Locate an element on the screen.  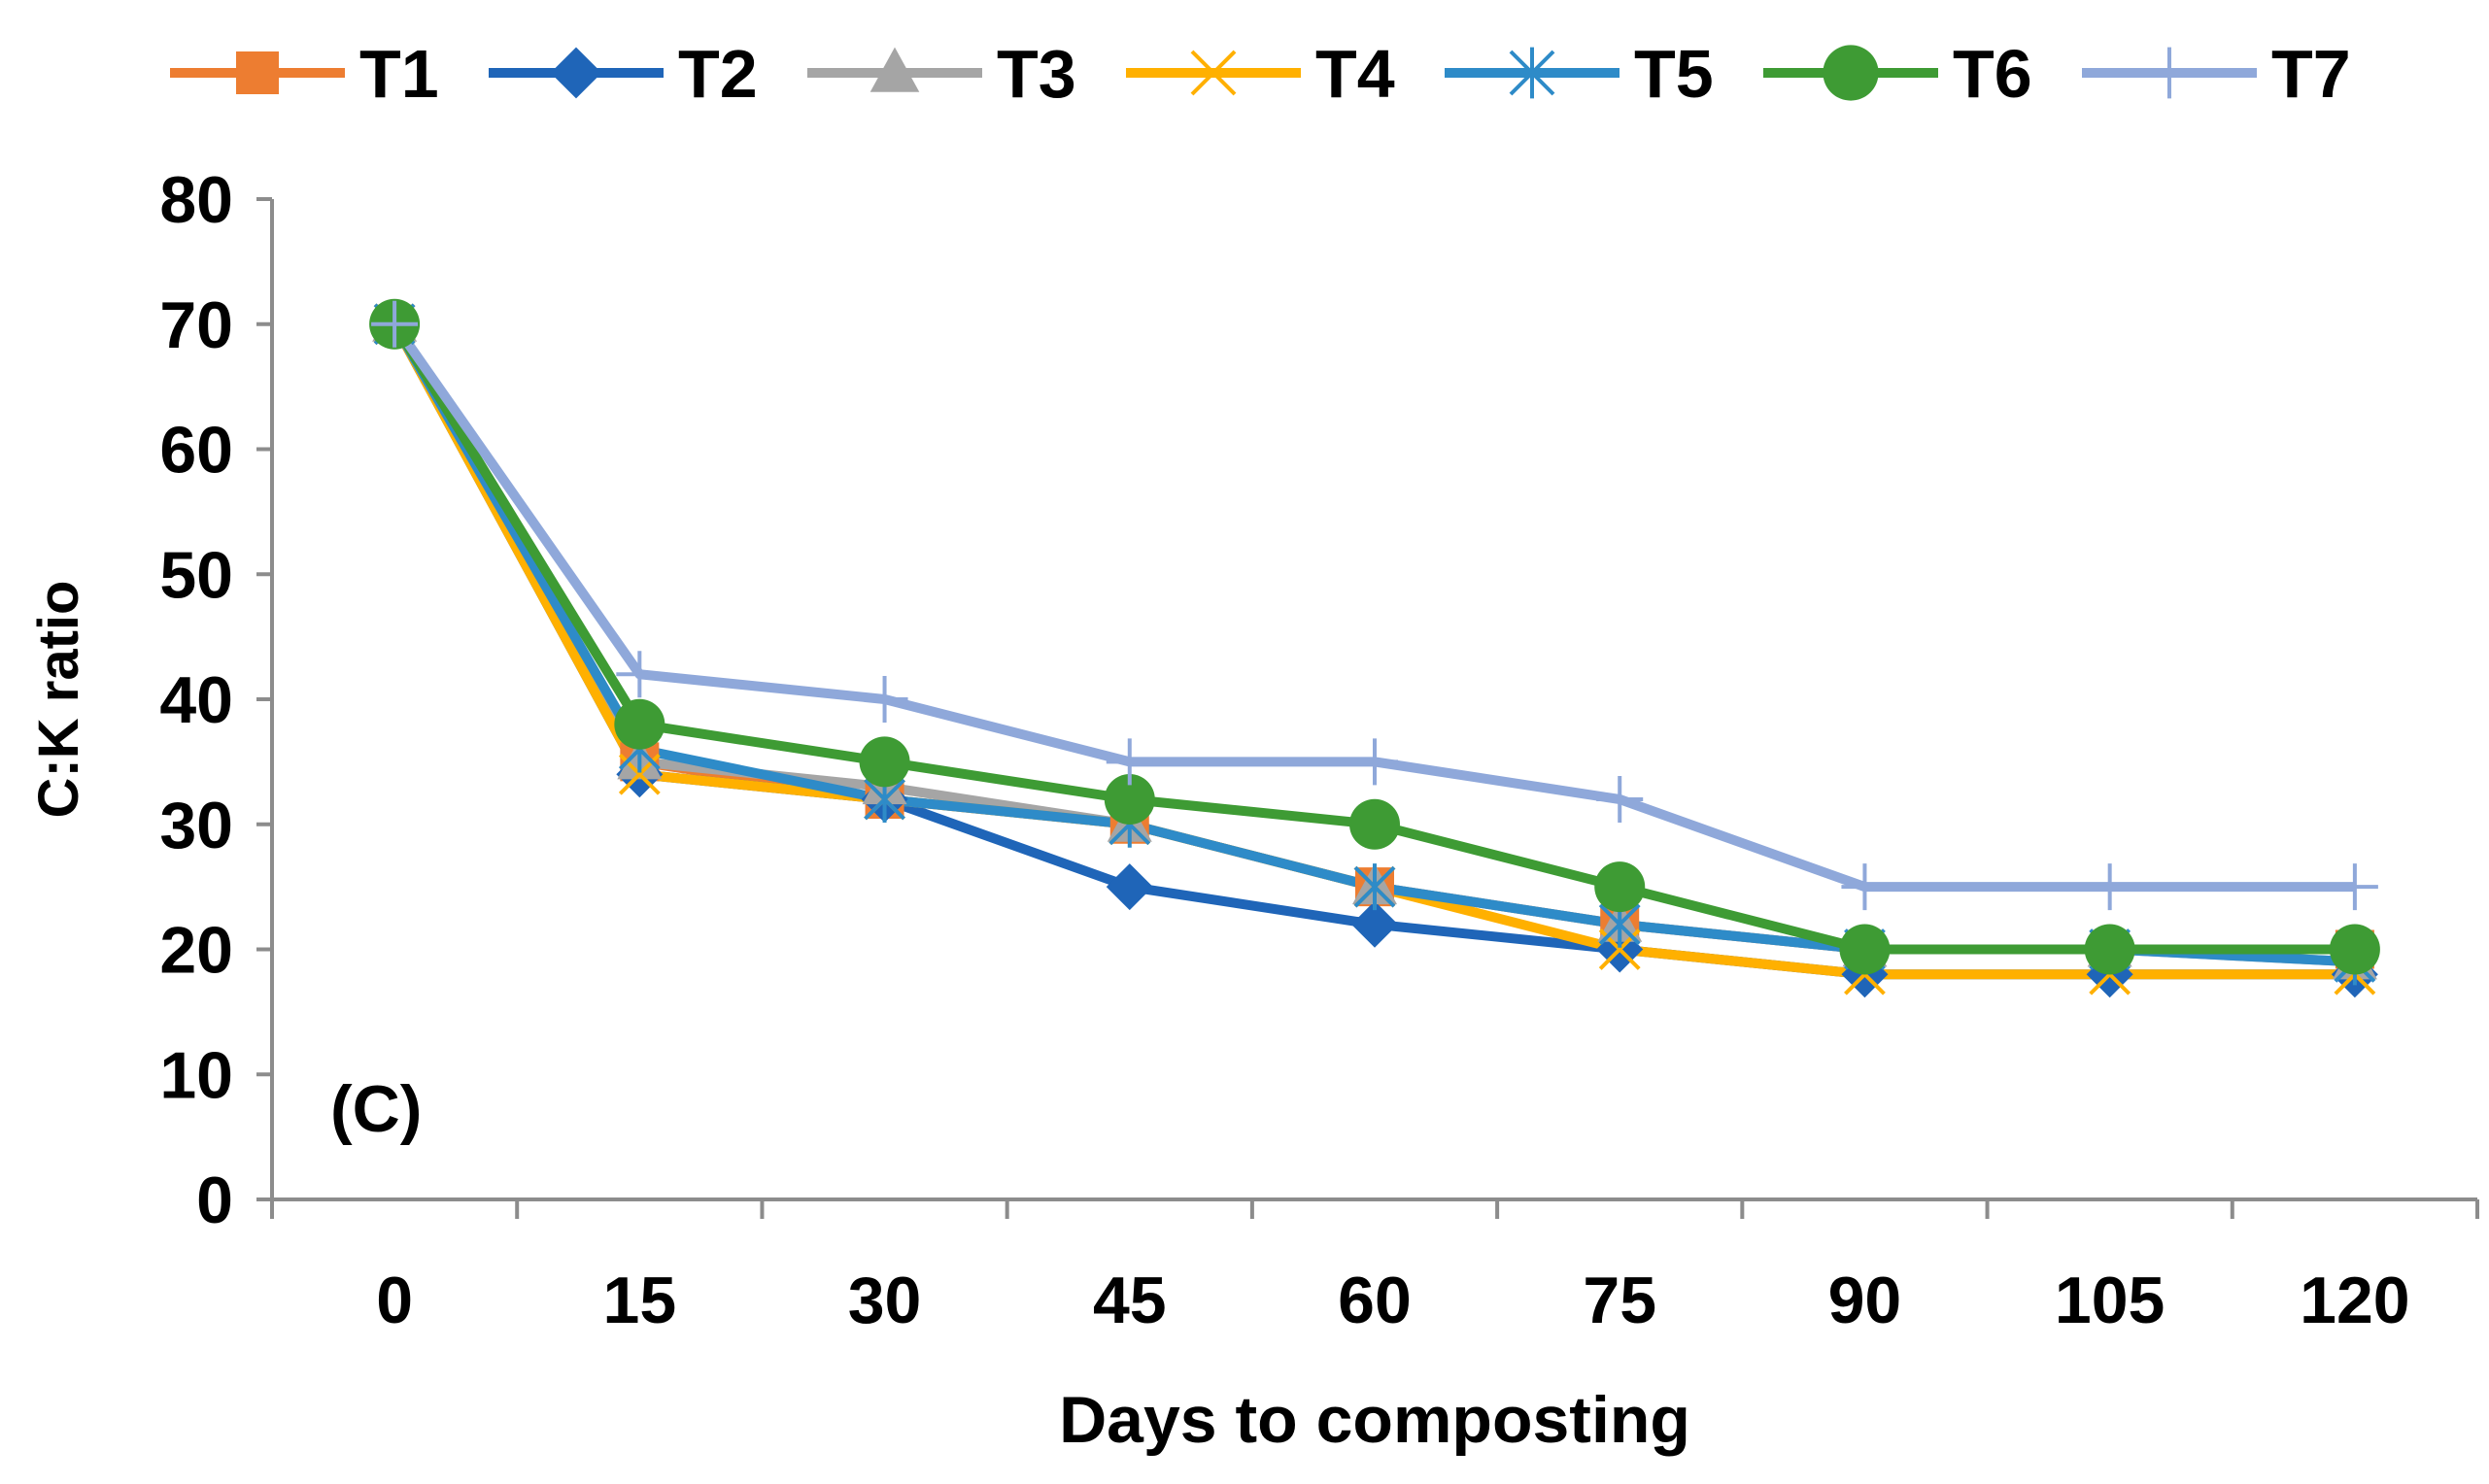
legend-label: T7 is located at coordinates (2311, 74).